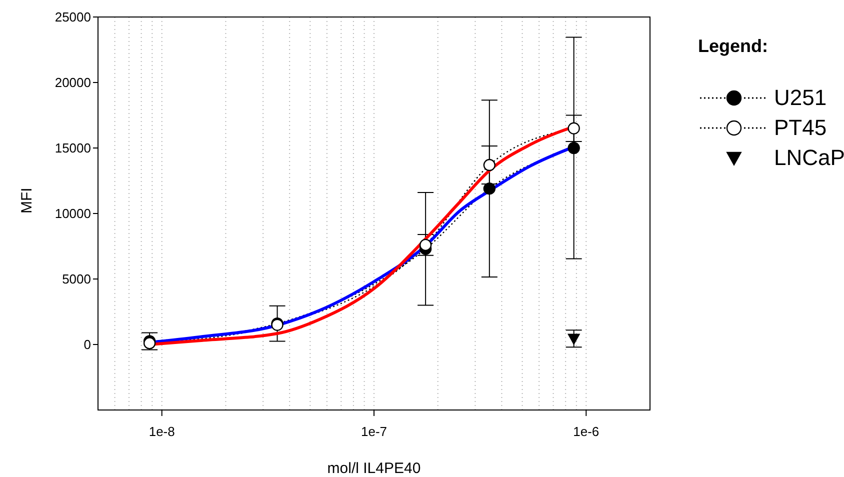 This screenshot has height=477, width=844. I want to click on y-tick-label: 0, so click(87, 344).